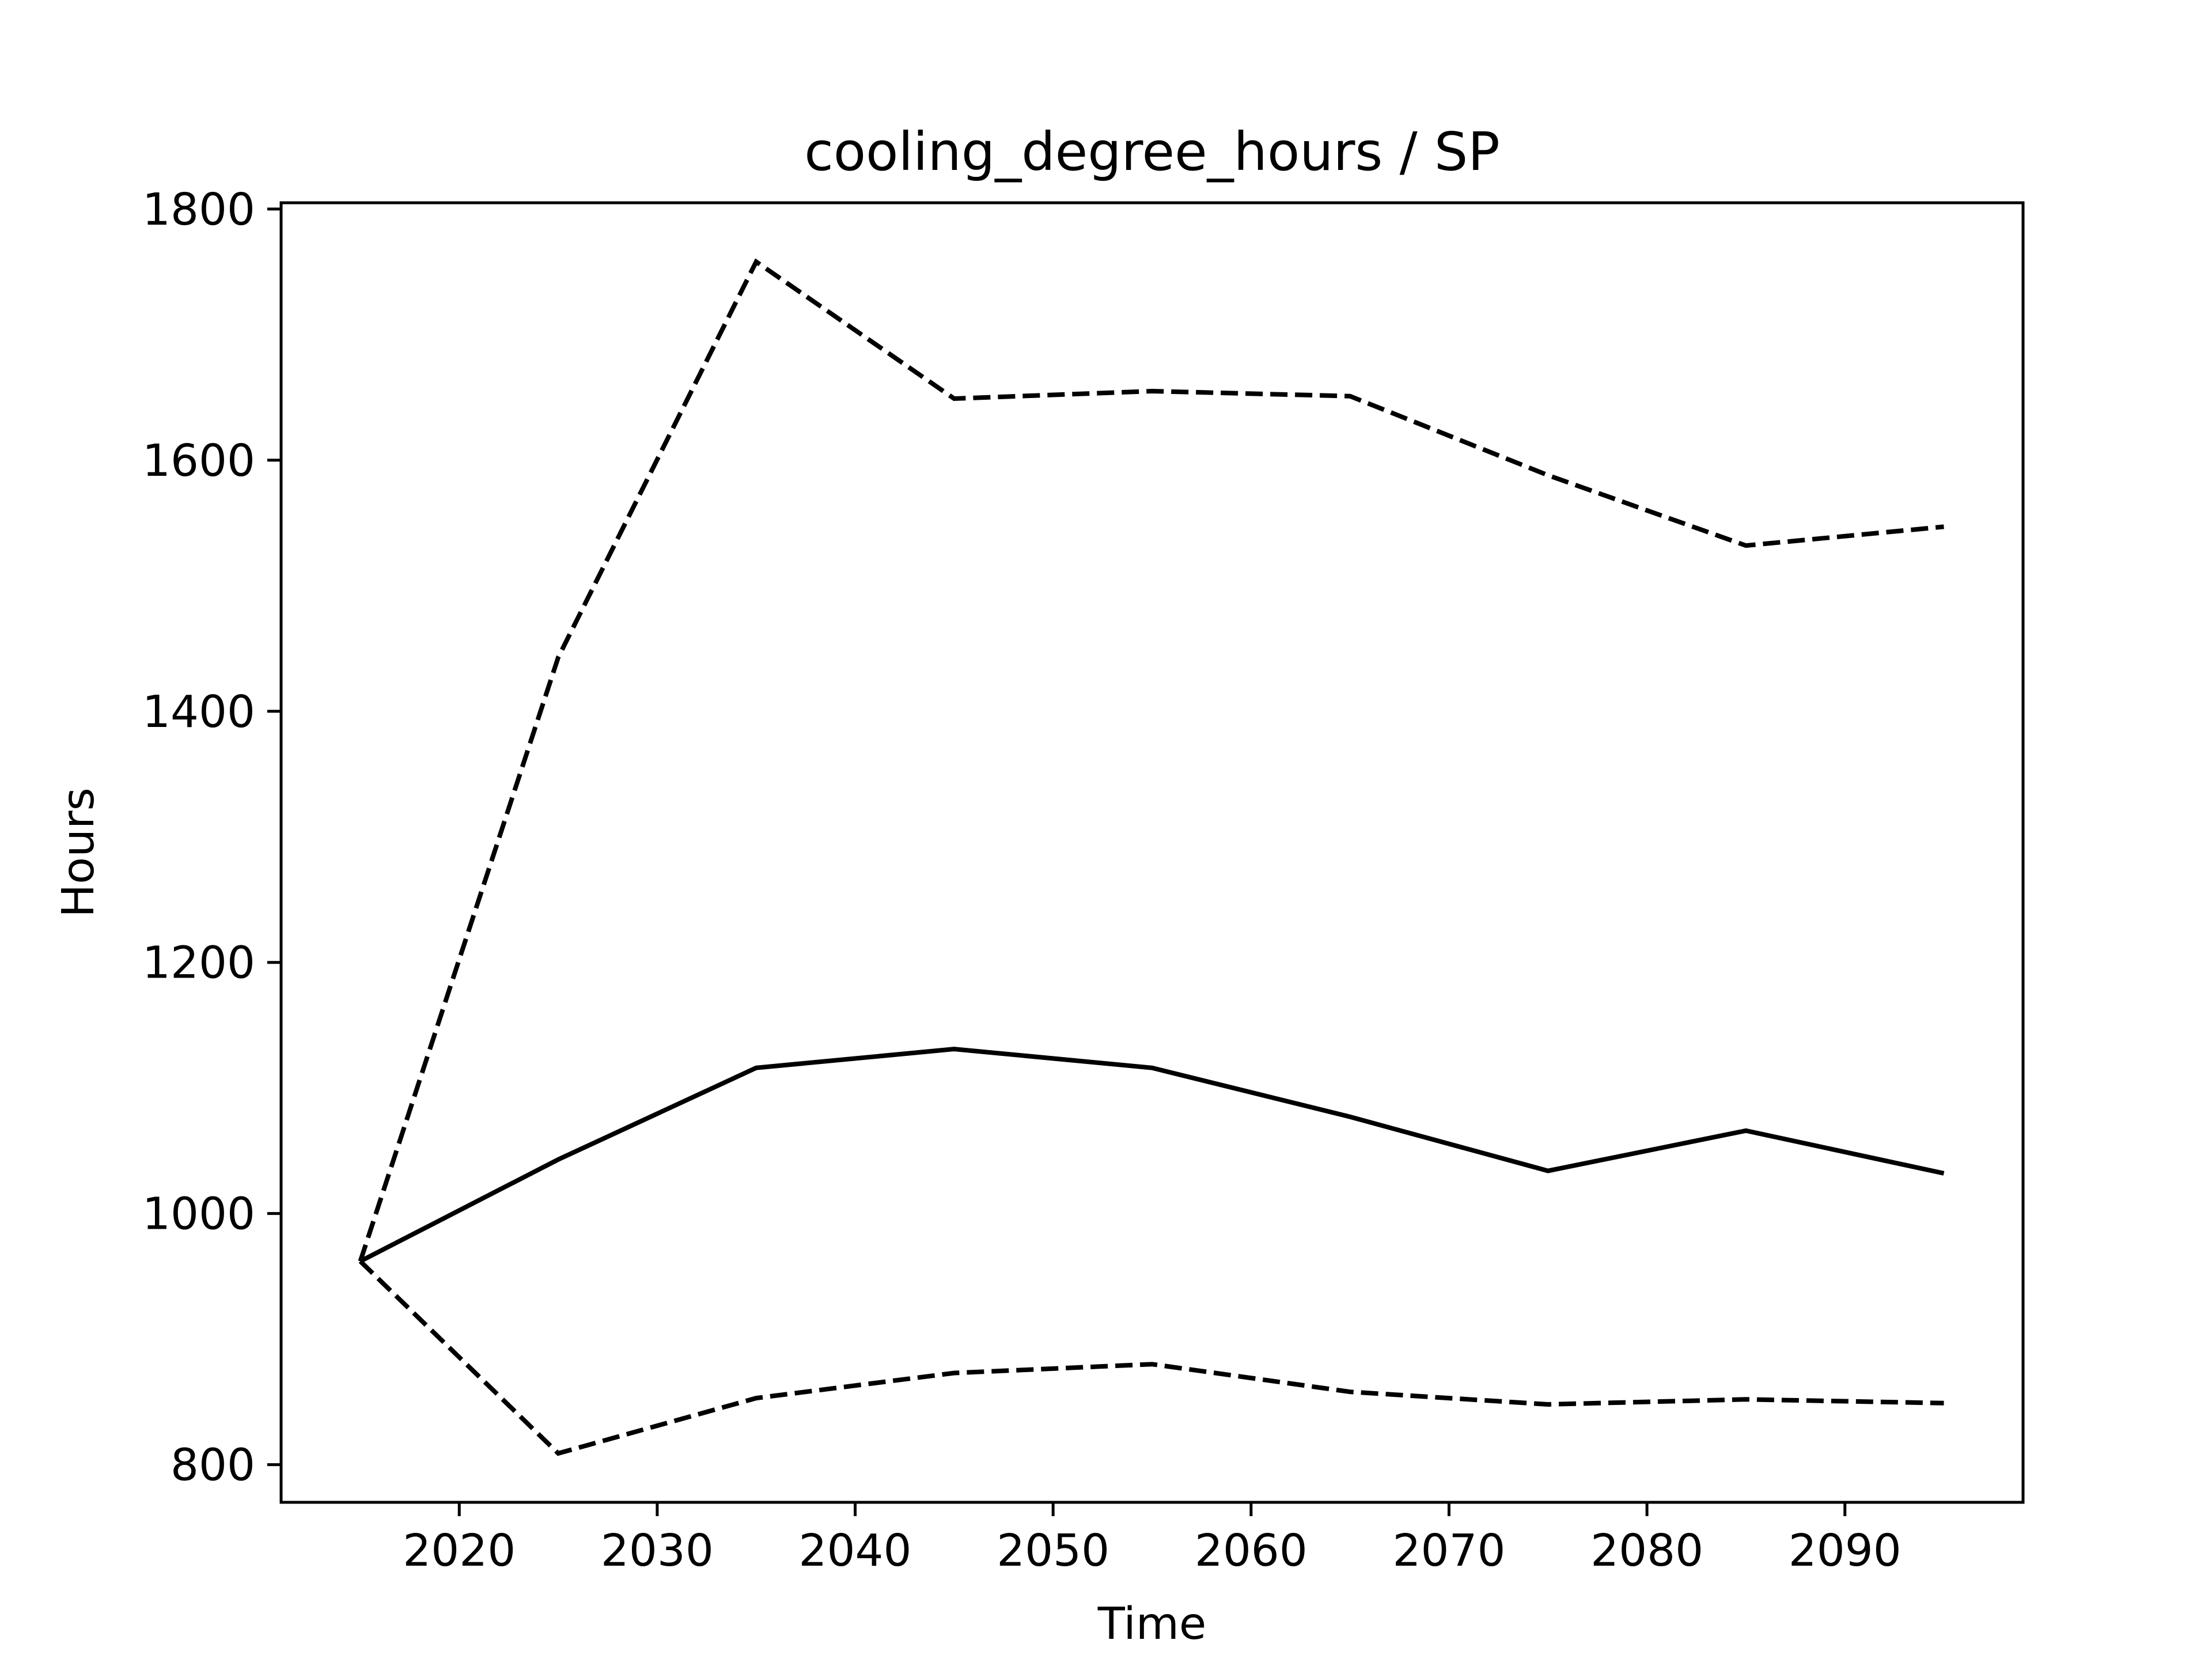  Describe the element at coordinates (657, 1551) in the screenshot. I see `x-tick-label: 2030` at that location.